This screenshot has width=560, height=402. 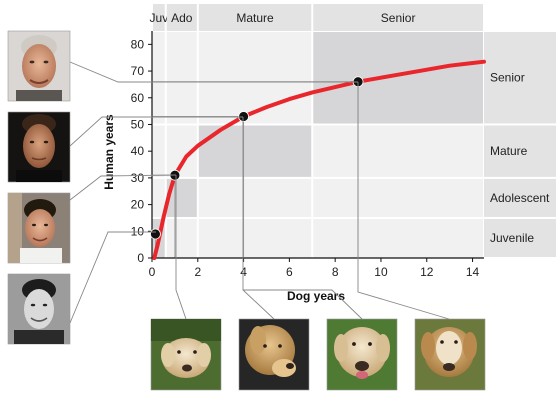 I want to click on dog-stage-bands: Juv Ado Mature Senior, so click(x=316, y=17).